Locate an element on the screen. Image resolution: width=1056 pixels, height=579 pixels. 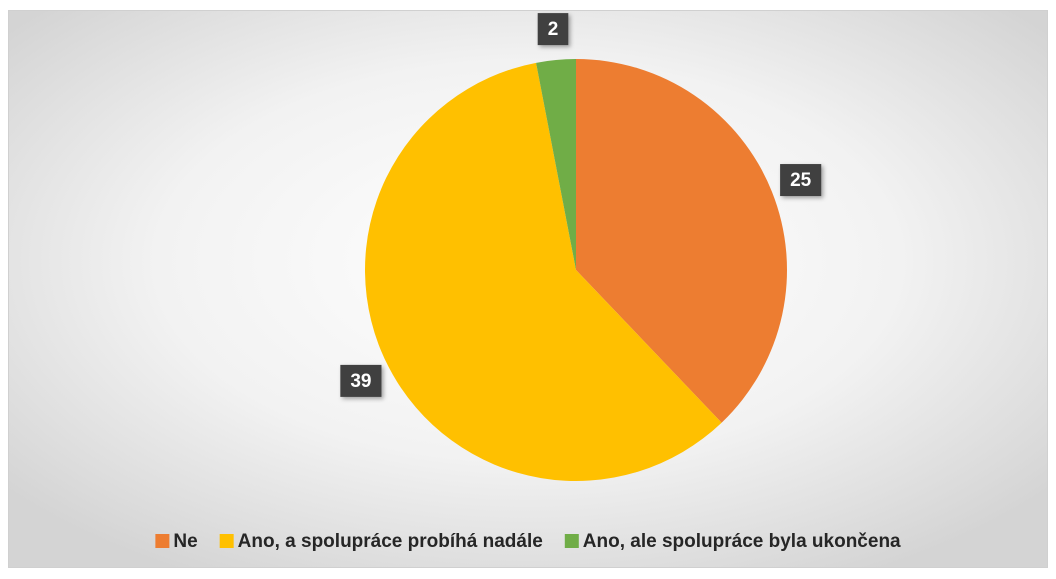
data-label: 2 is located at coordinates (553, 29).